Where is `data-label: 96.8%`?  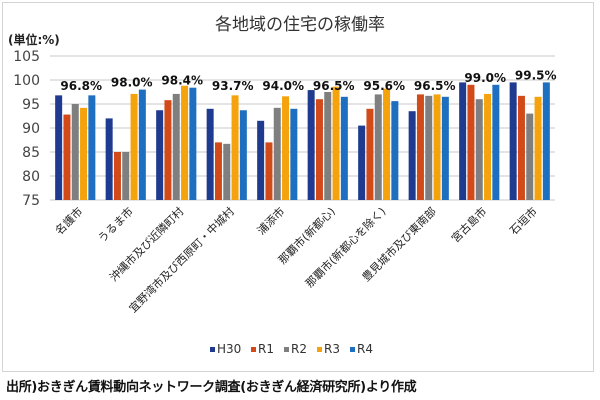
data-label: 96.8% is located at coordinates (81, 86).